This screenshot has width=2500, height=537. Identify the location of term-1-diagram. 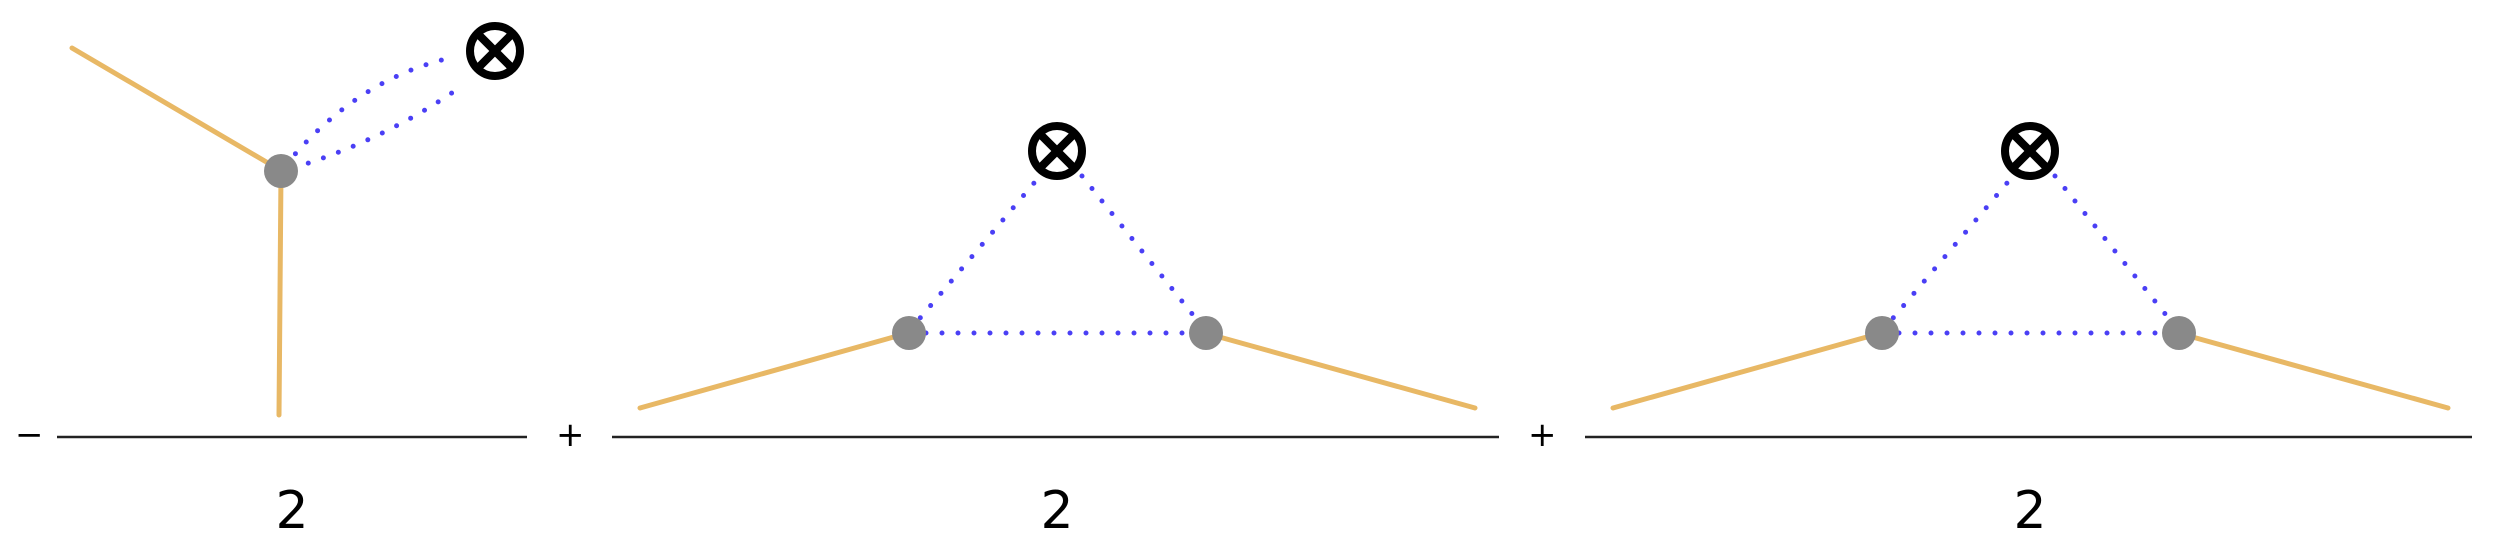
(296, 220).